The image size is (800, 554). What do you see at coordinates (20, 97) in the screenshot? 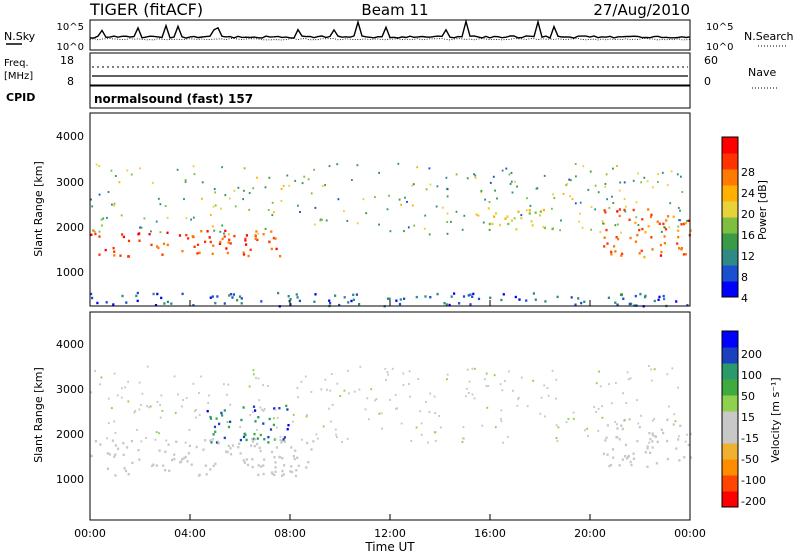
I see `cpid-label: CPID` at bounding box center [20, 97].